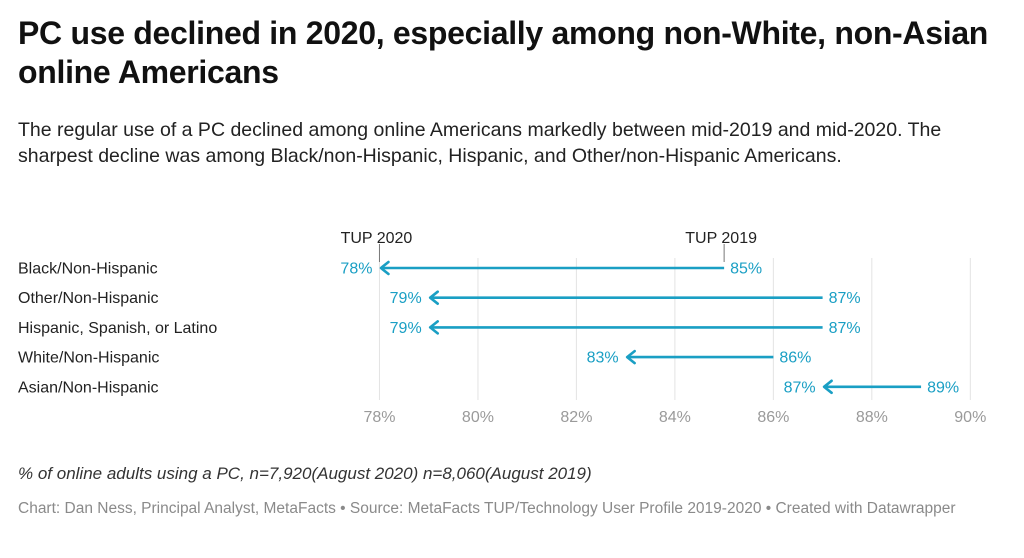 The height and width of the screenshot is (558, 1024). I want to click on value-label-2020: 83%, so click(603, 358).